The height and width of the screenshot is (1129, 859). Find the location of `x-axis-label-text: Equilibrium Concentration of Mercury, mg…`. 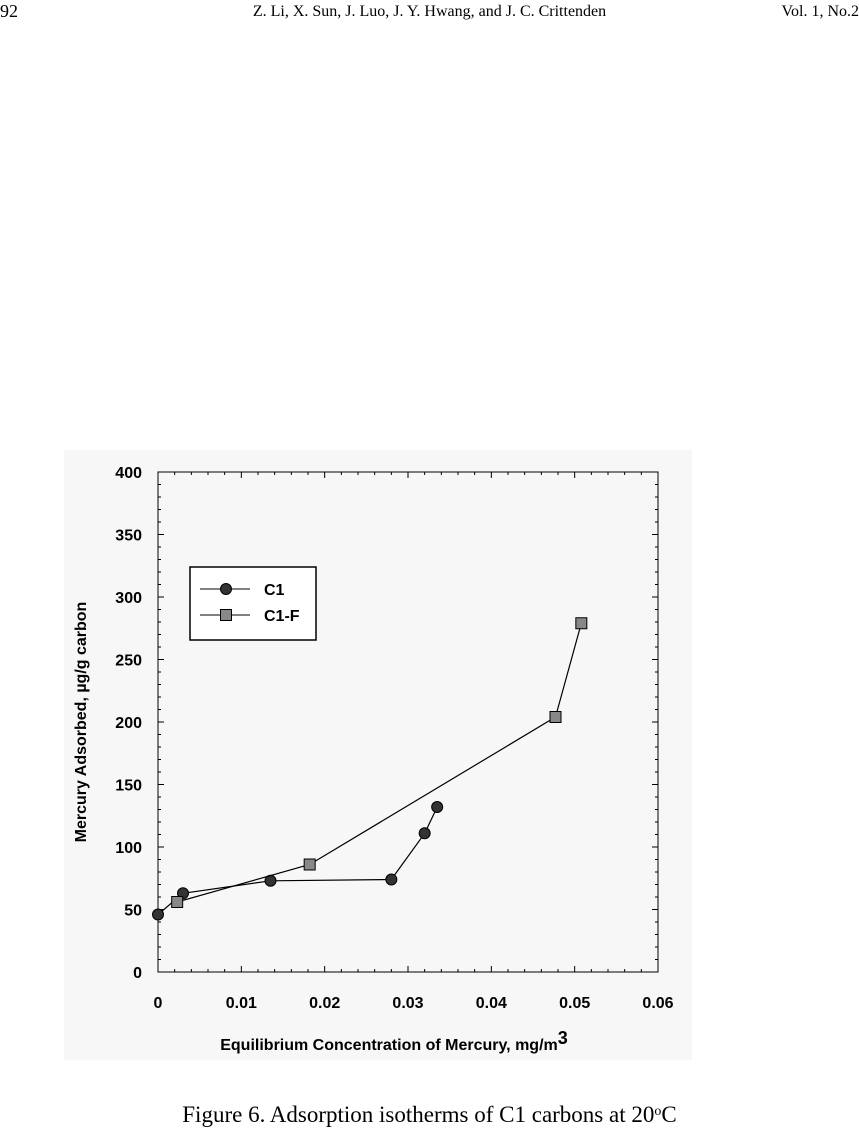

x-axis-label-text: Equilibrium Concentration of Mercury, mg… is located at coordinates (389, 1045).